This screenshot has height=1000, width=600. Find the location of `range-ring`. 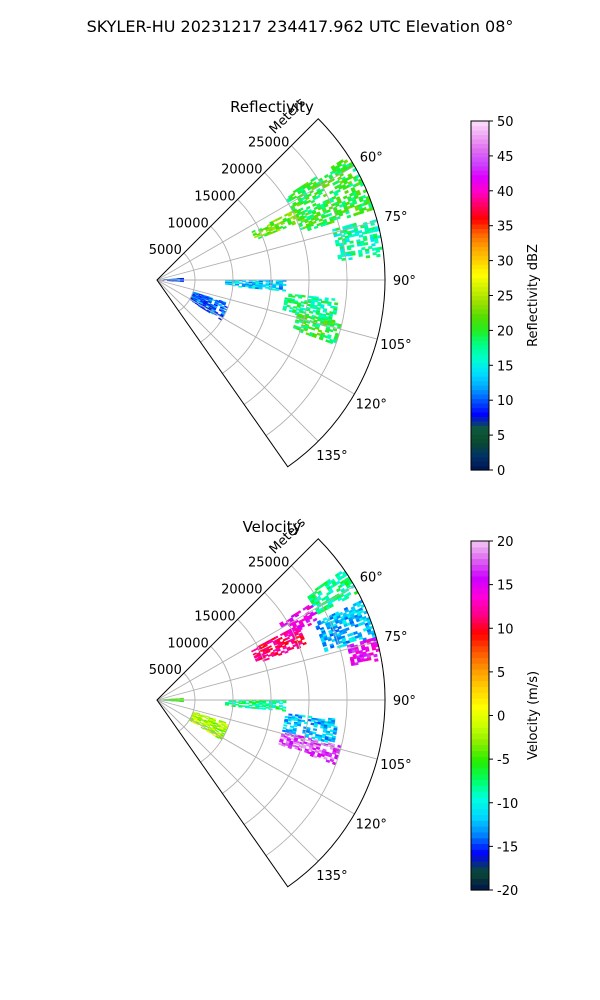

range-ring is located at coordinates (187, 702).